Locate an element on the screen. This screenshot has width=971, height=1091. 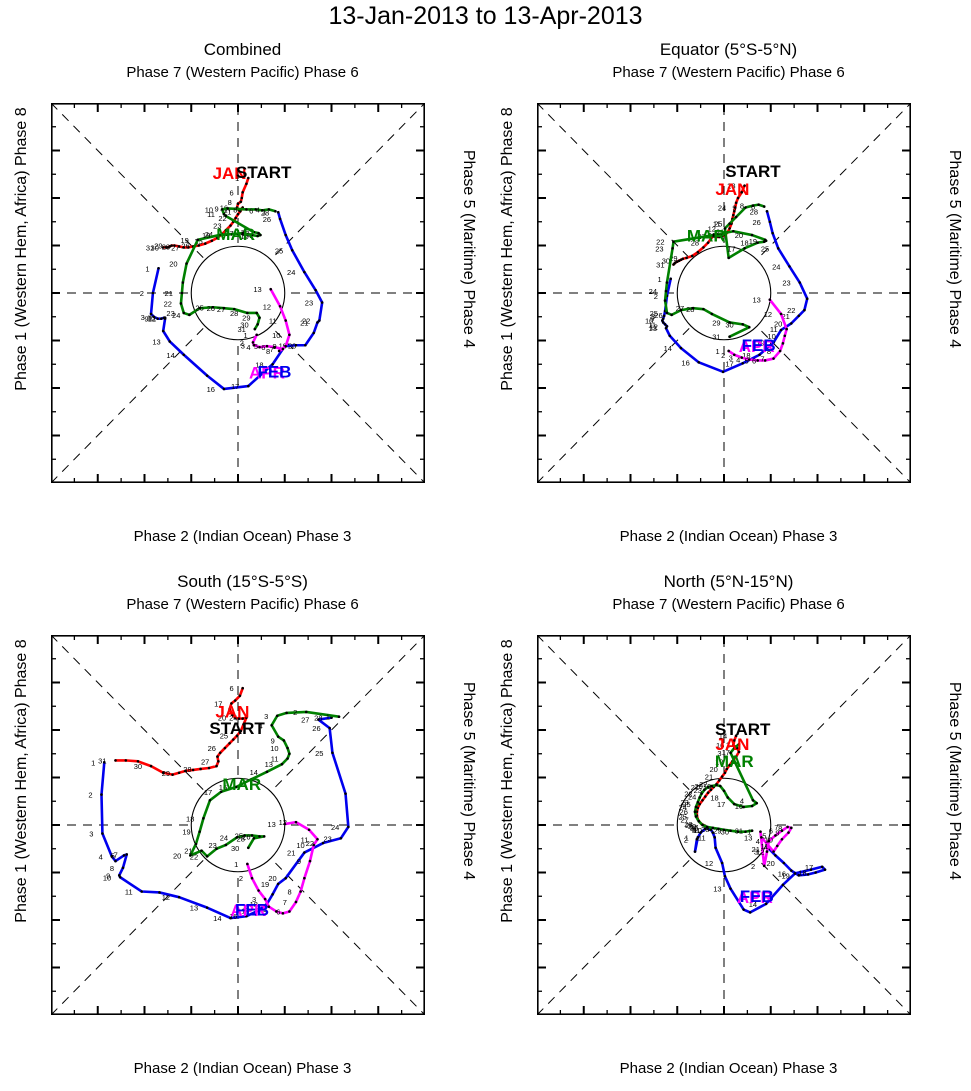
day-label: 12 is located at coordinates (709, 863).